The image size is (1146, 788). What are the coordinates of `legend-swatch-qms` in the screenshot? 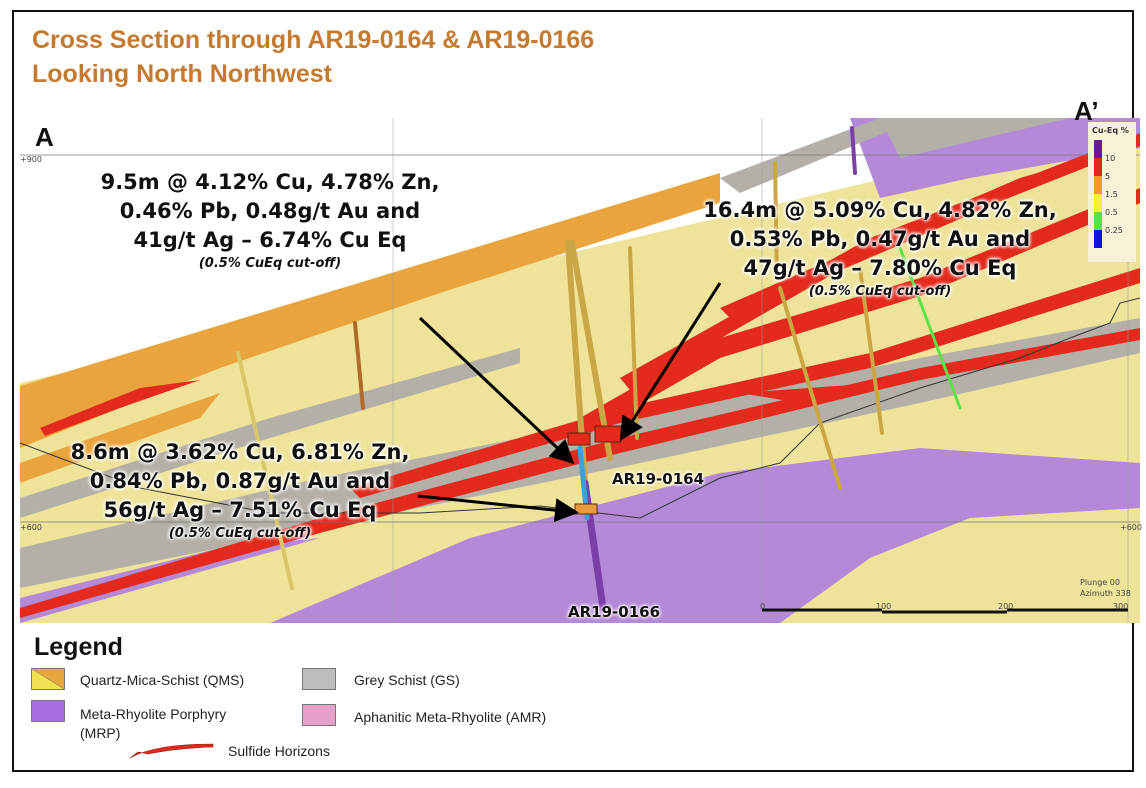 It's located at (48, 679).